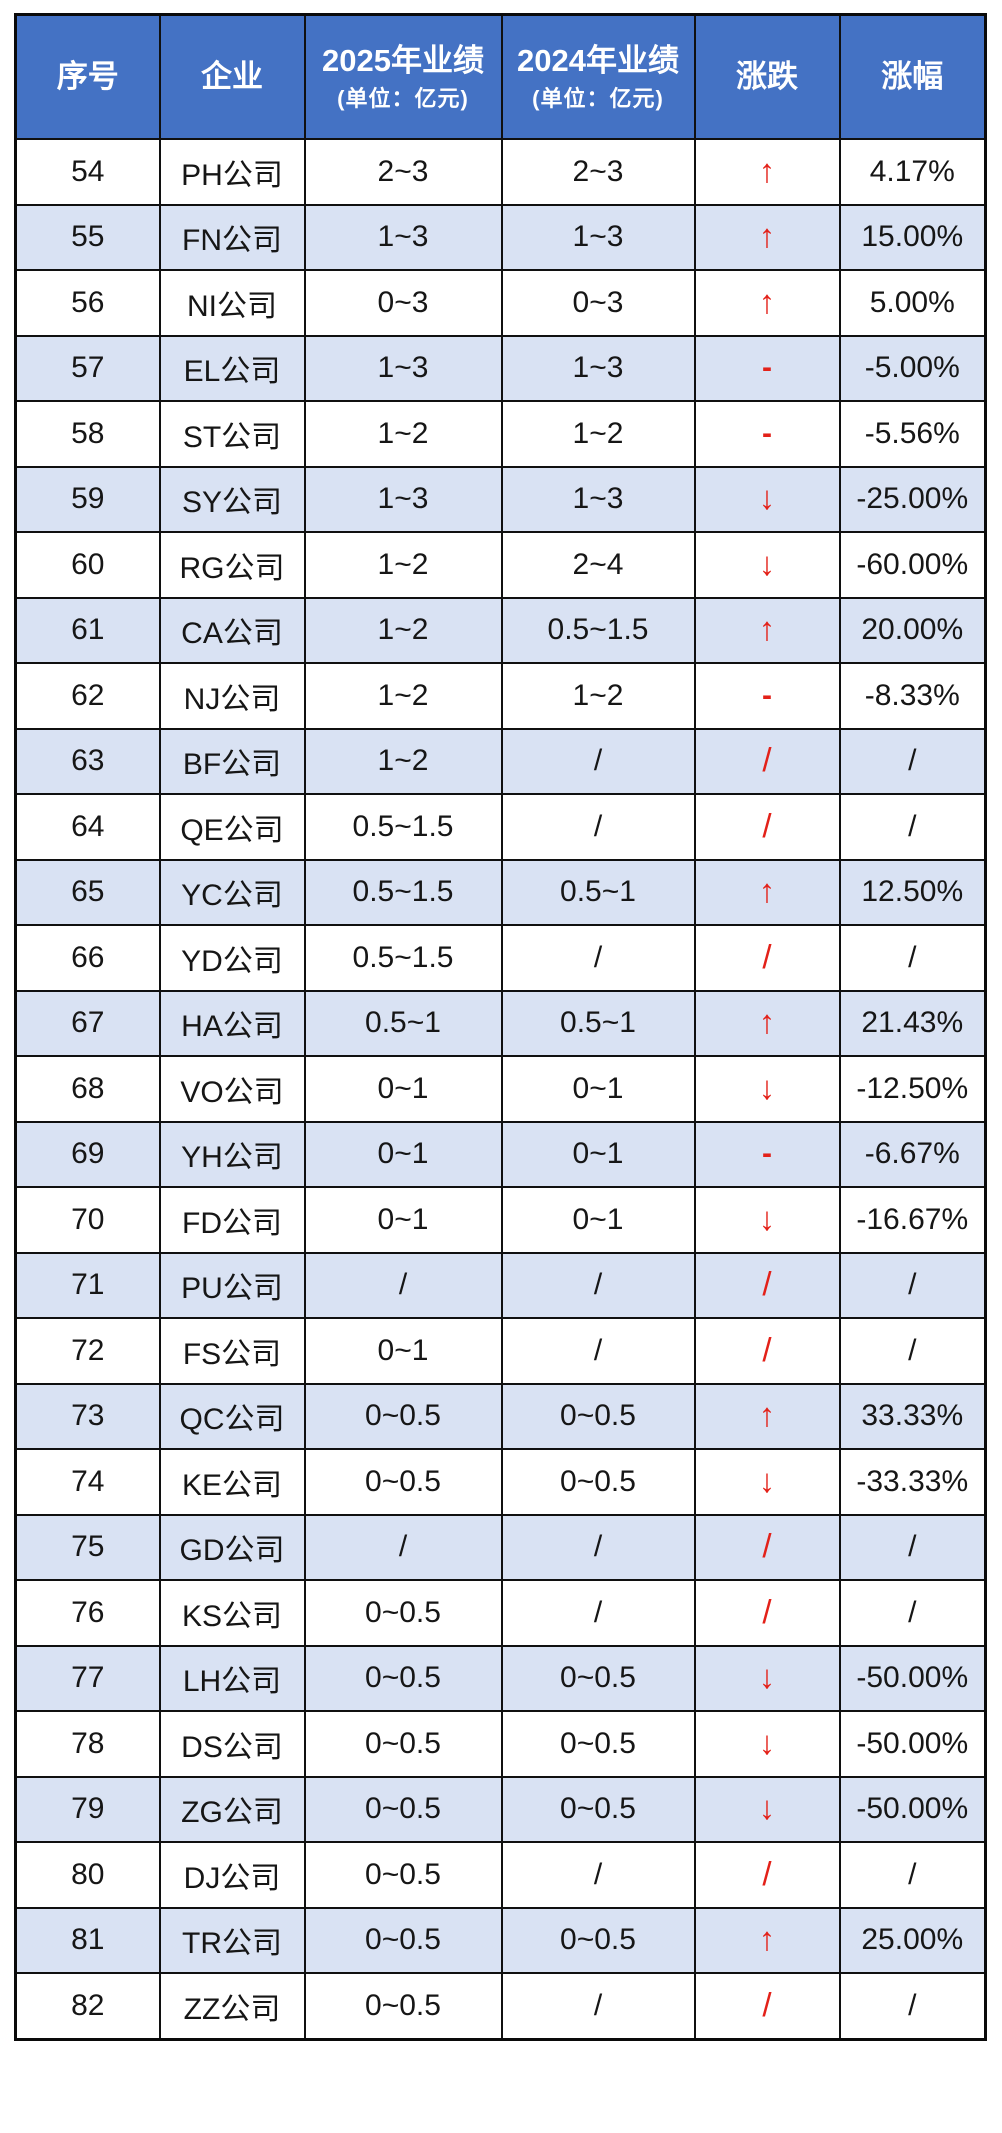 This screenshot has width=1002, height=2133. I want to click on table-row: 77 LH公司 0~0.5 0~0.5 ↓ -50.00%, so click(500, 1678).